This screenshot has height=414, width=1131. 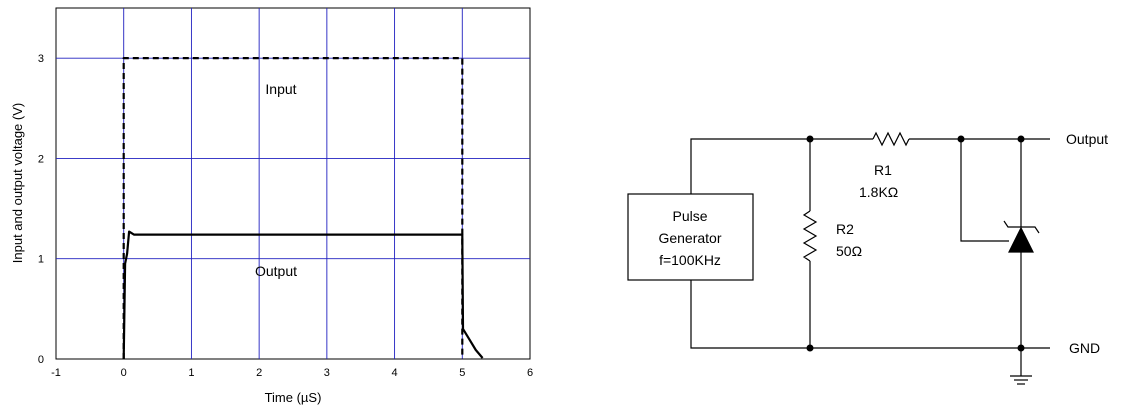 I want to click on generator-label-line3: f=100KHz, so click(x=690, y=260).